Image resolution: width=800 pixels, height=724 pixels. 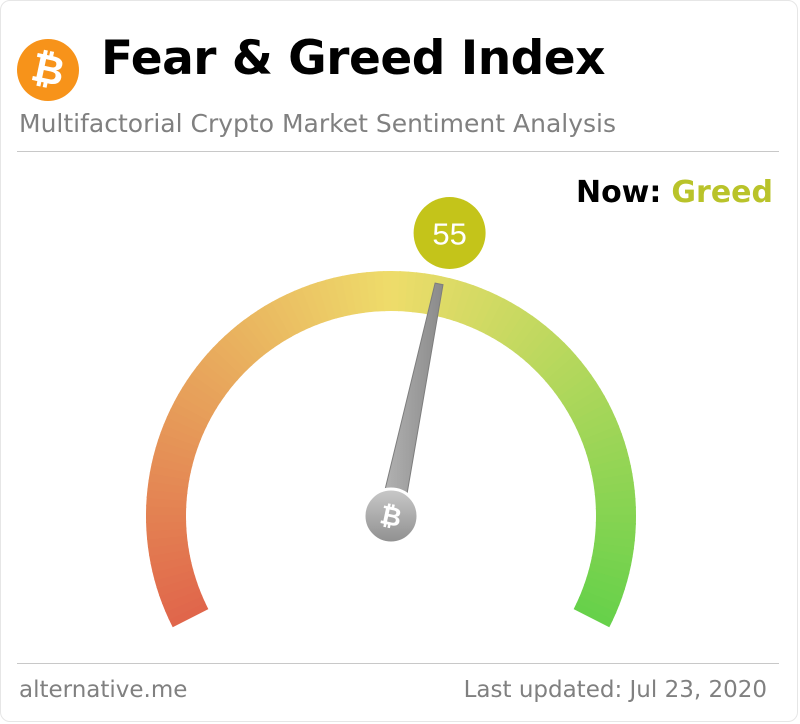 What do you see at coordinates (449, 234) in the screenshot?
I see `value-badge-label: 55` at bounding box center [449, 234].